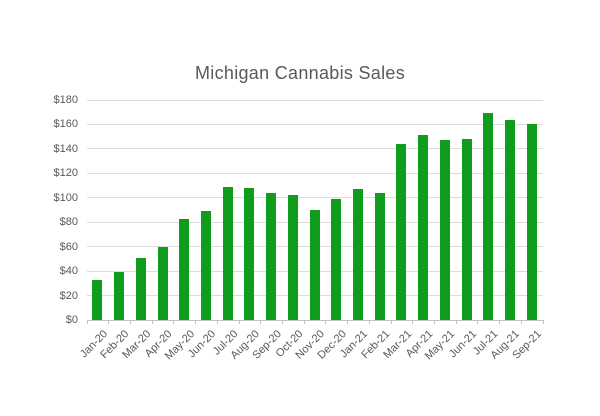 The image size is (600, 416). Describe the element at coordinates (68, 295) in the screenshot. I see `y-axis-tick-label: $20` at that location.